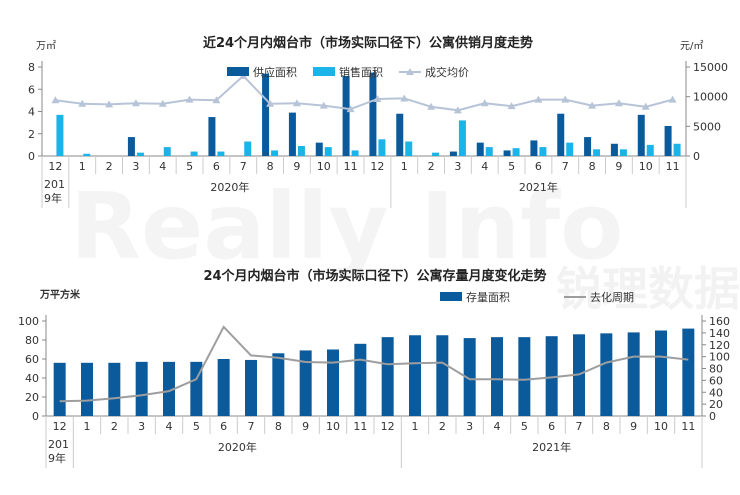  What do you see at coordinates (551, 447) in the screenshot?
I see `year-label: 2021年` at bounding box center [551, 447].